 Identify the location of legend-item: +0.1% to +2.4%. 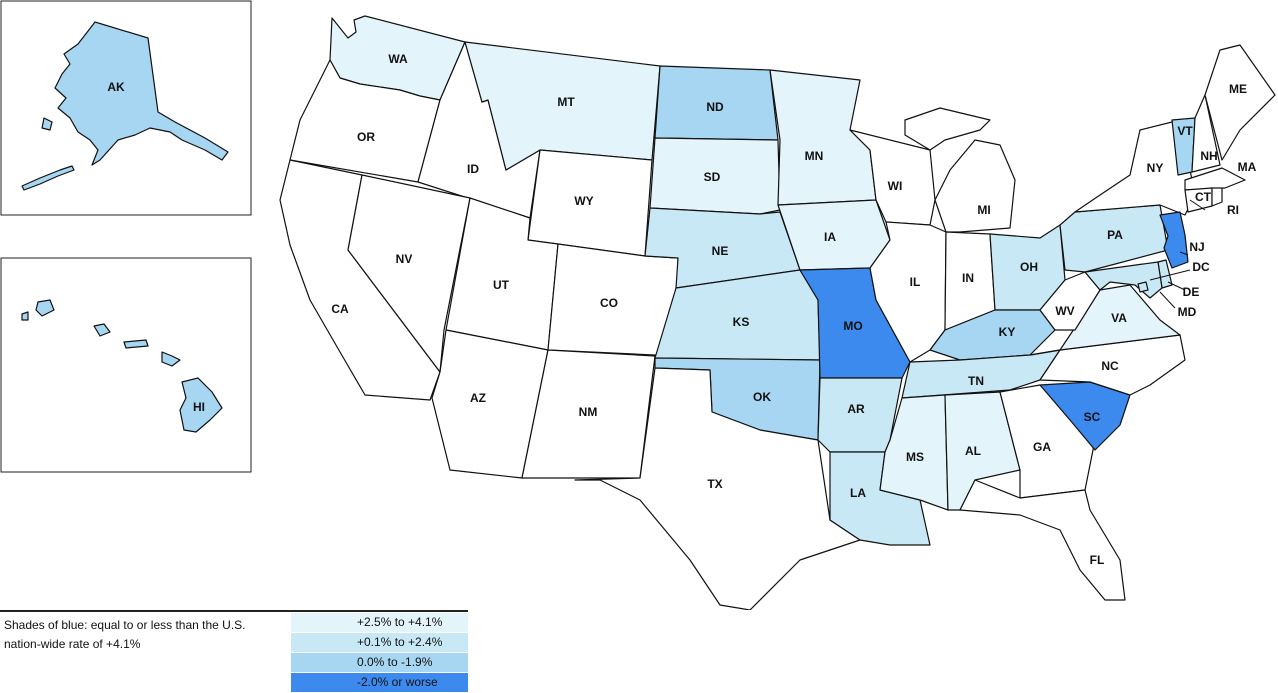
(379, 642).